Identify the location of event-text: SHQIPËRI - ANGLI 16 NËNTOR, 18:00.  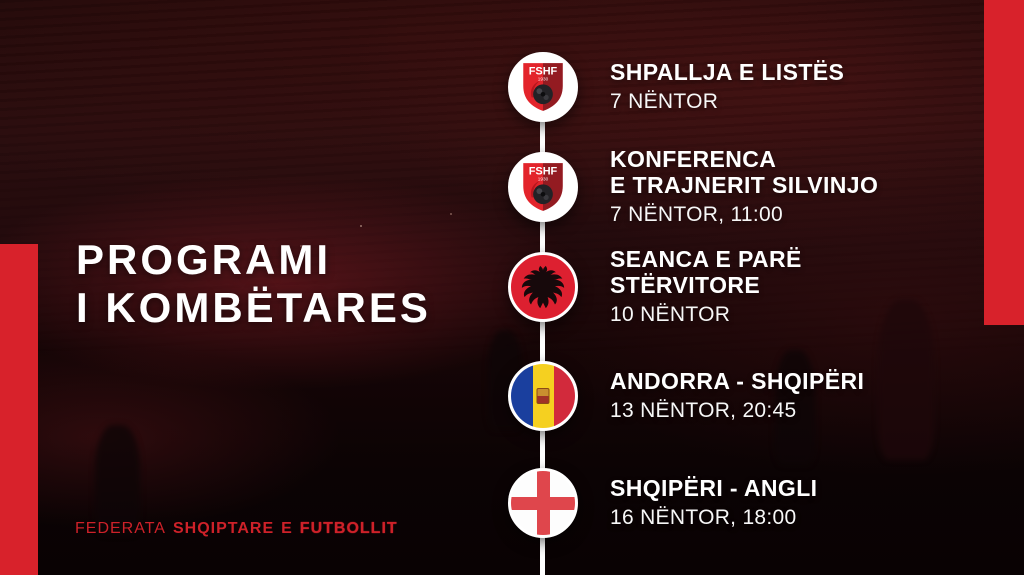
(713, 503).